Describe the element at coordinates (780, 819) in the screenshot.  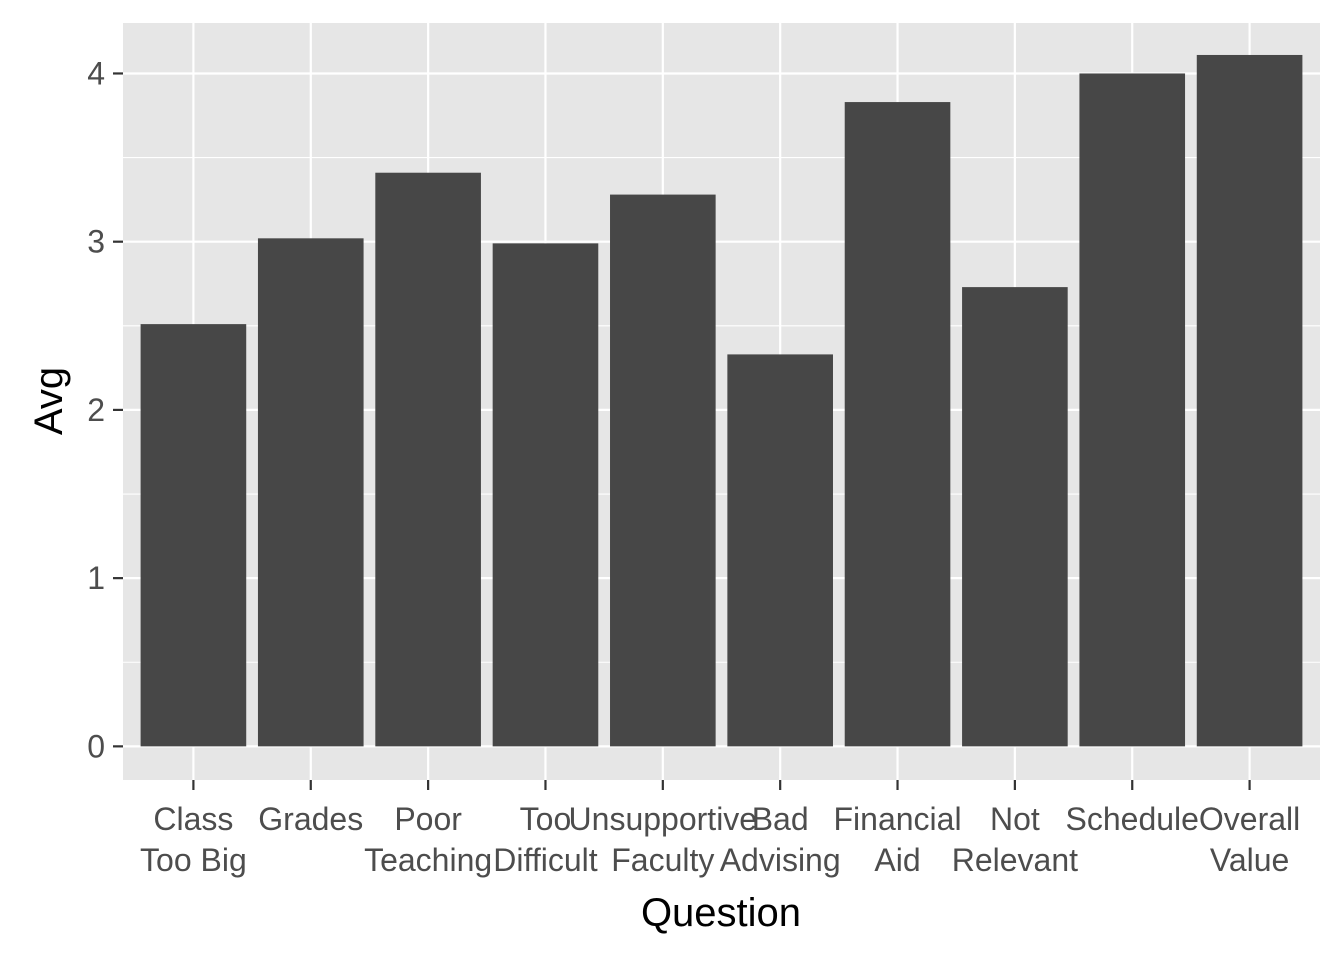
I see `x-tick-label-line: Bad` at that location.